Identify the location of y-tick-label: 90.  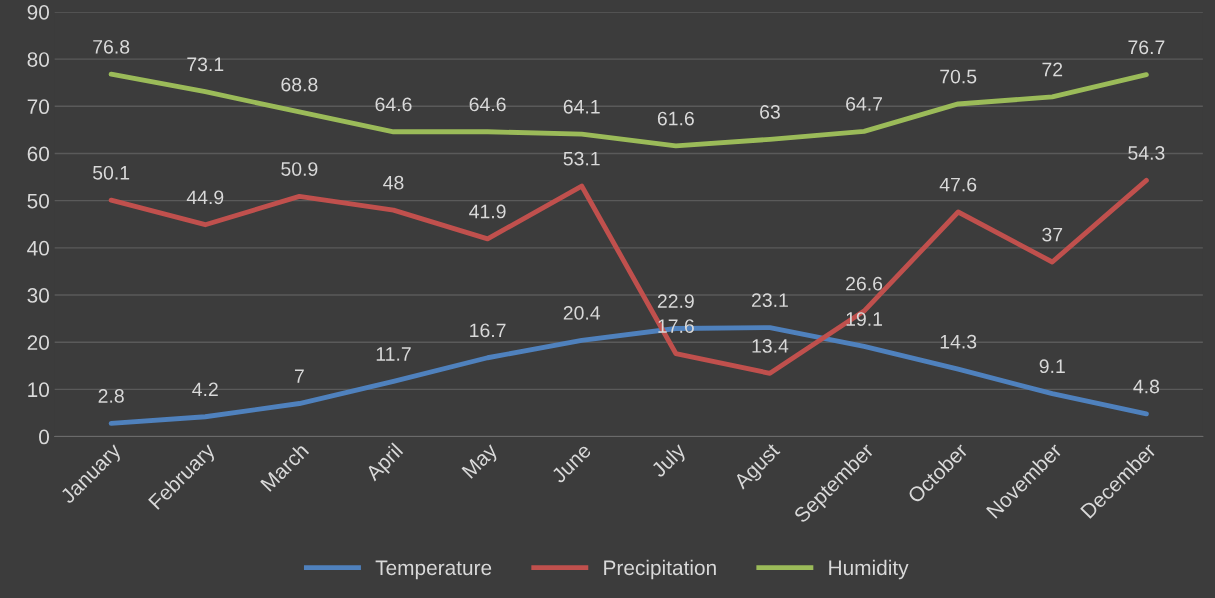
(38, 12).